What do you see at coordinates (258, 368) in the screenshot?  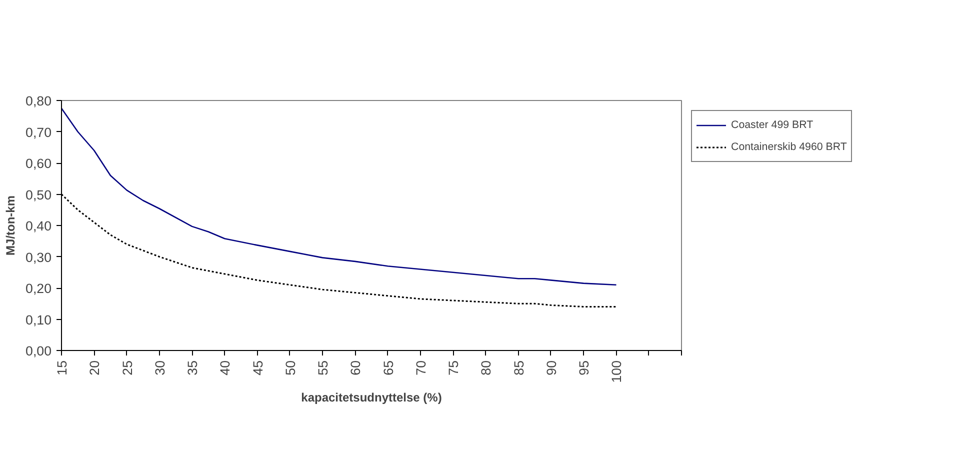 I see `x-tick-label: 45` at bounding box center [258, 368].